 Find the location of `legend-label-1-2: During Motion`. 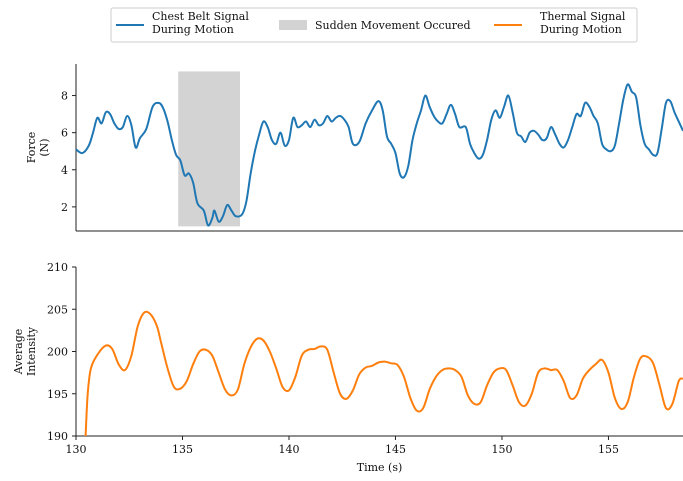

legend-label-1-2: During Motion is located at coordinates (193, 29).